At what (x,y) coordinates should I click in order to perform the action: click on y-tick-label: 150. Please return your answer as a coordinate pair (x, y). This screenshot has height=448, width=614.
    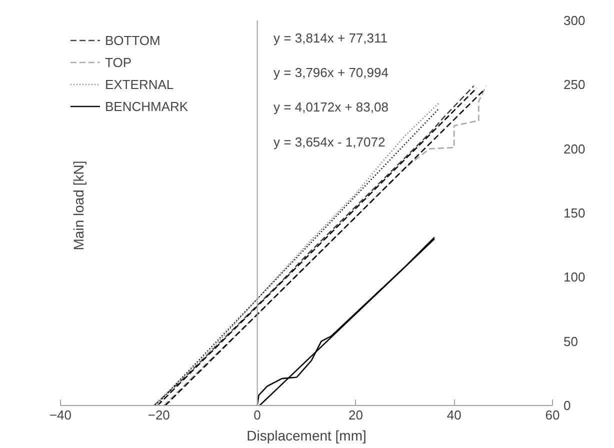
    Looking at the image, I should click on (575, 213).